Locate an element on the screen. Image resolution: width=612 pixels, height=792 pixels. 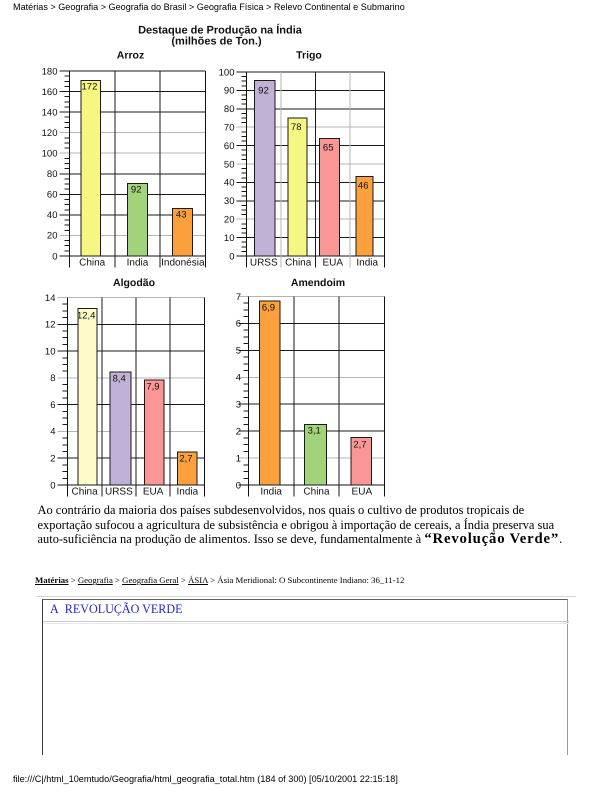
svg-text: Trigo is located at coordinates (309, 56).